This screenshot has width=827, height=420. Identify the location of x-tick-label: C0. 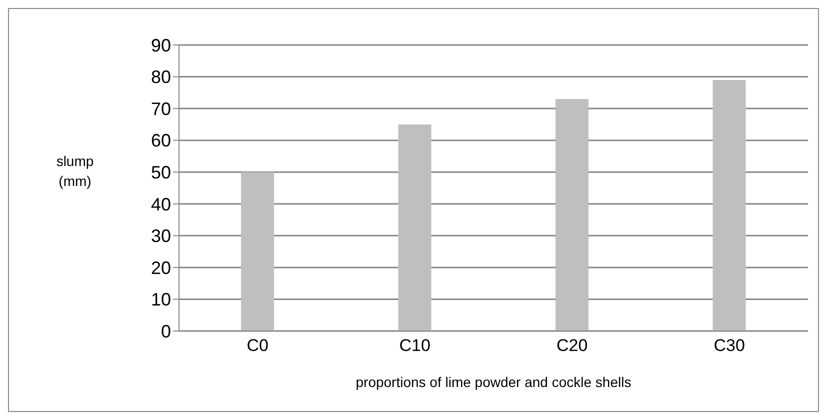
(257, 346).